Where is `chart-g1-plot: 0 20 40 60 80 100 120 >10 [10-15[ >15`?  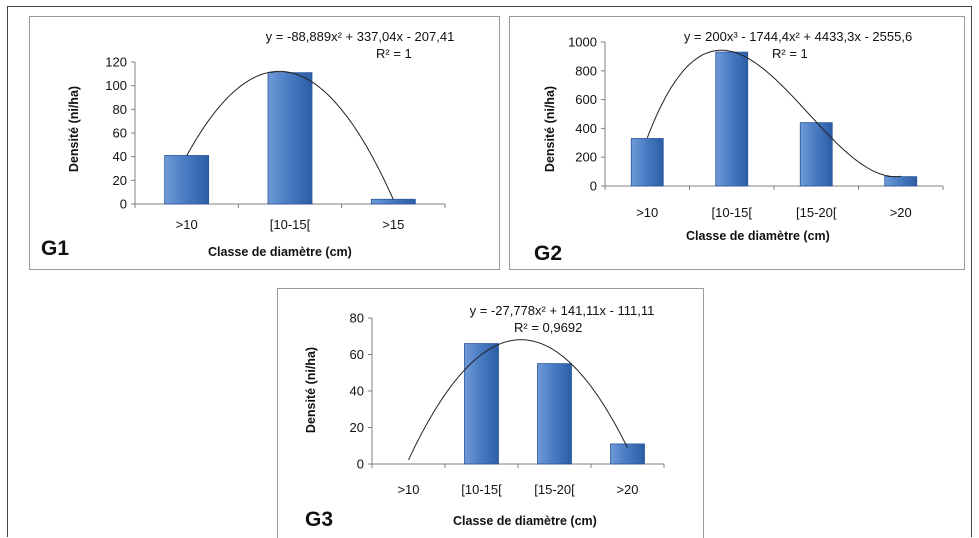
chart-g1-plot: 0 20 40 60 80 100 120 >10 [10-15[ >15 is located at coordinates (275, 143).